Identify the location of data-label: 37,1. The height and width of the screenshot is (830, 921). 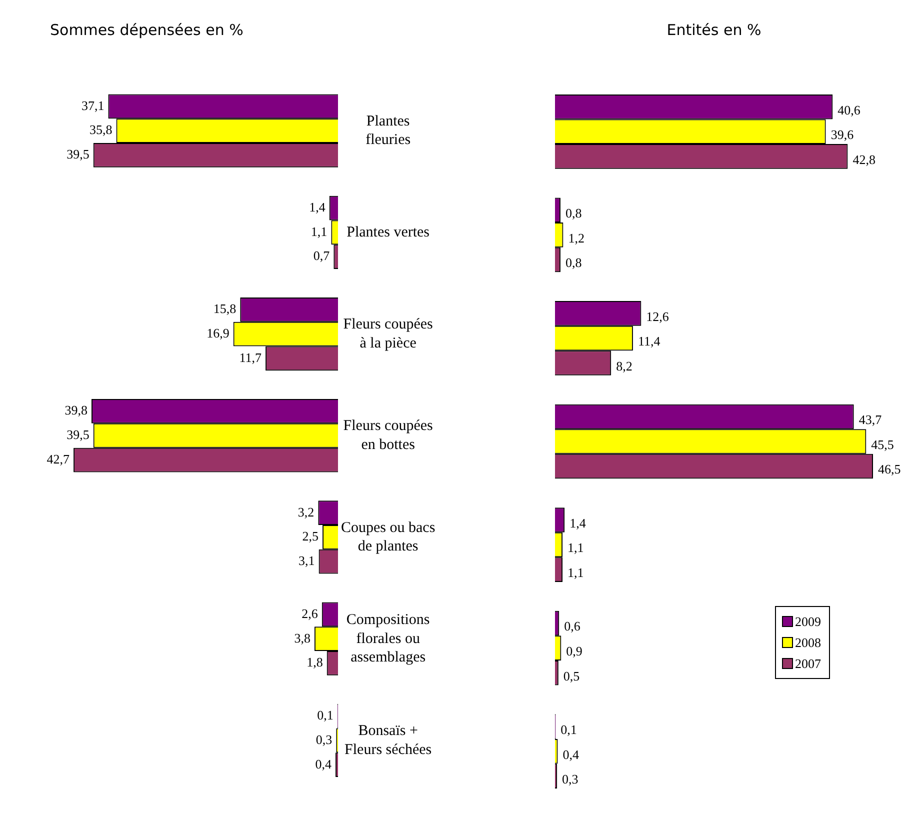
(92, 105).